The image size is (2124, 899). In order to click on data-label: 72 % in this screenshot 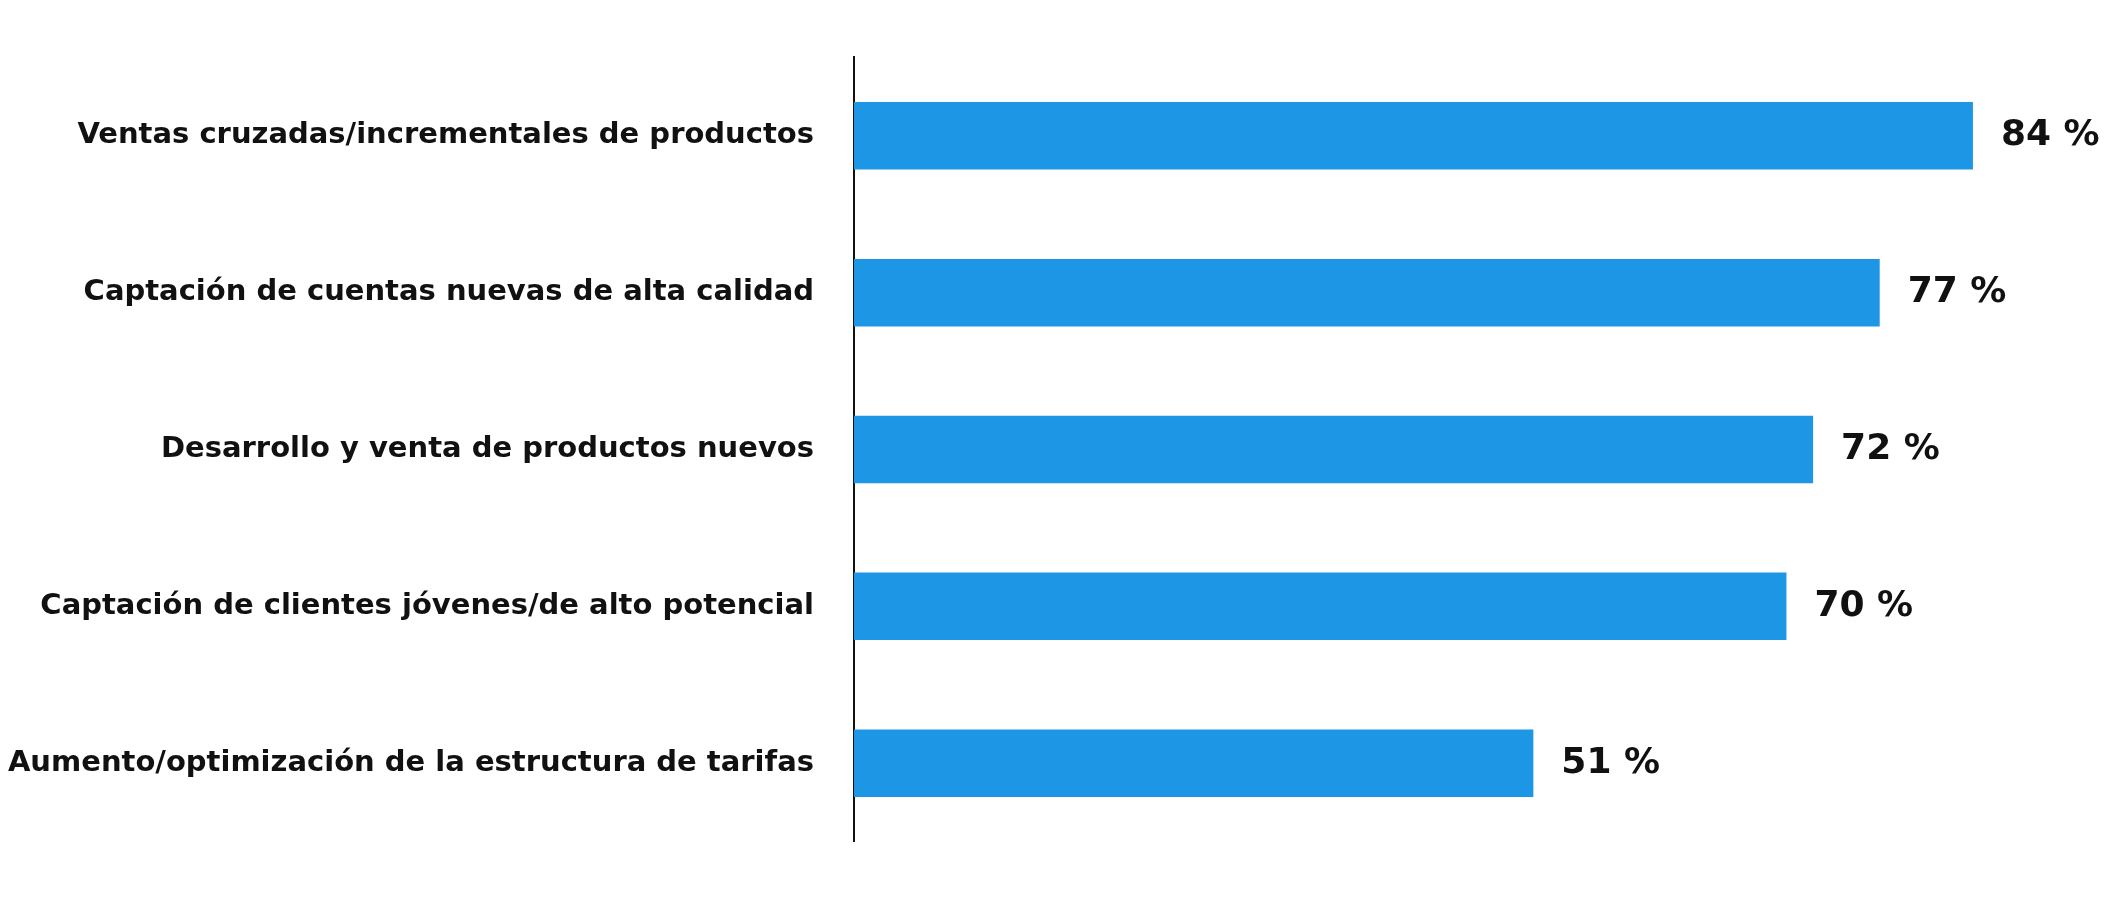, I will do `click(1890, 446)`.